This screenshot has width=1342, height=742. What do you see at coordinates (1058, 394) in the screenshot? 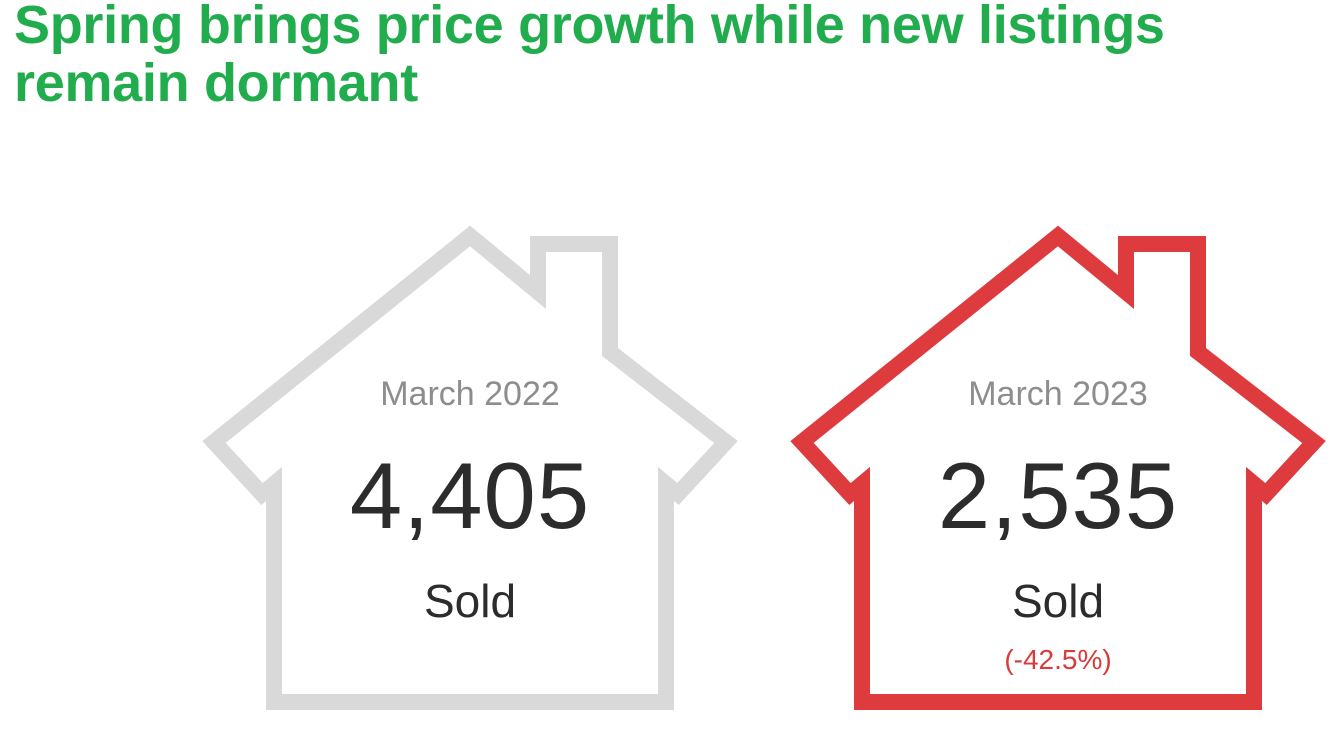
I see `period-label: March 2023` at bounding box center [1058, 394].